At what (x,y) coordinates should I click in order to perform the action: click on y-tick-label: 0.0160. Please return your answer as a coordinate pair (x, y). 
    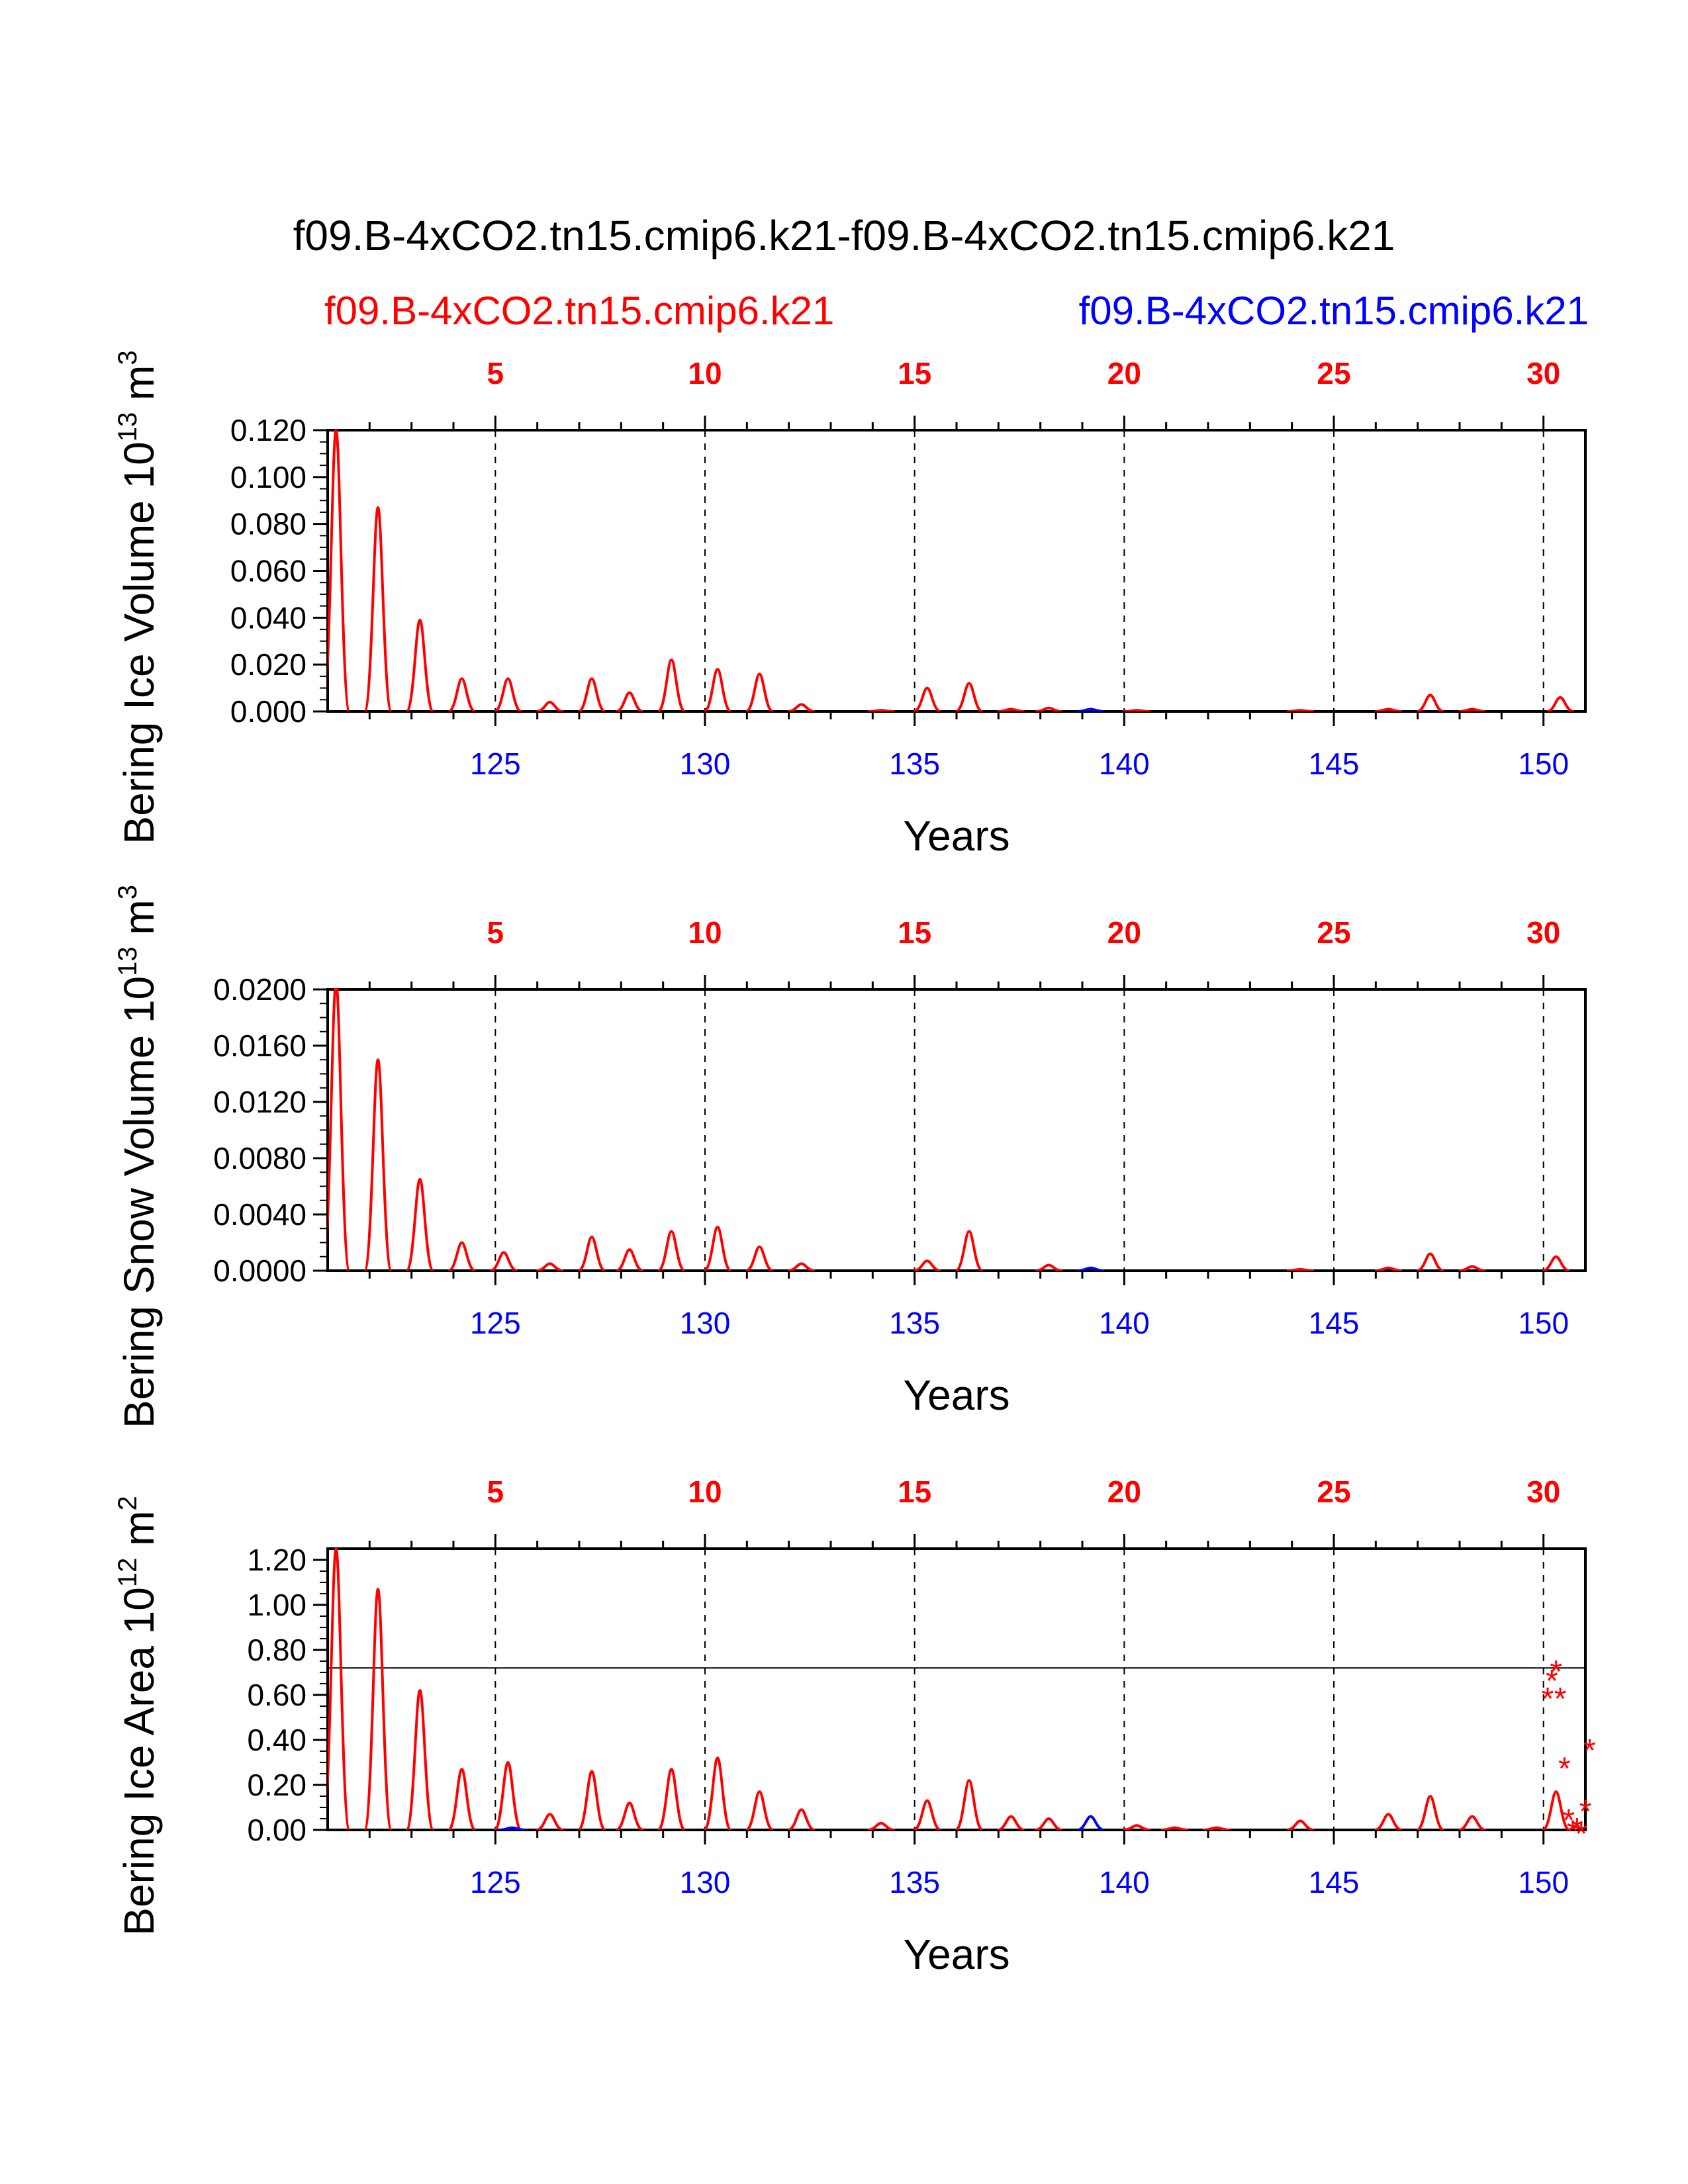
    Looking at the image, I should click on (259, 1045).